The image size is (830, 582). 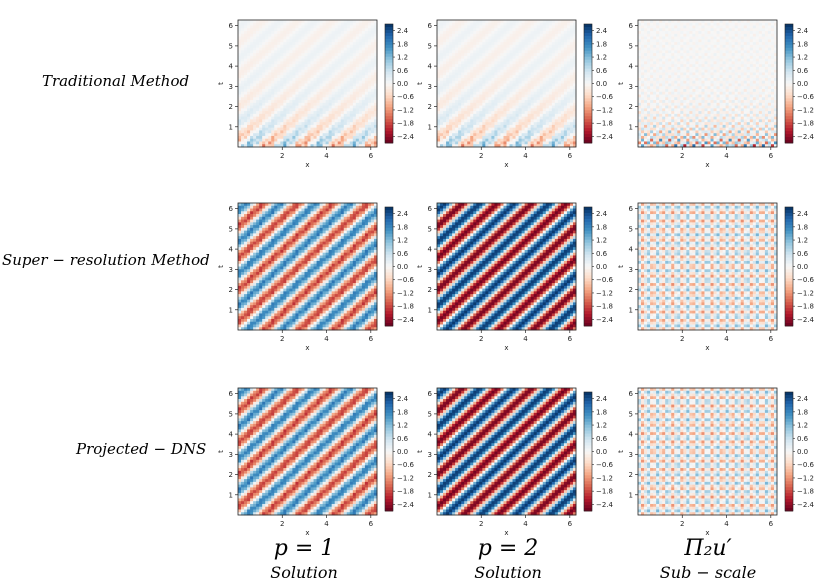 What do you see at coordinates (405, 110) in the screenshot?
I see `colorbar-tick-label: −1.2` at bounding box center [405, 110].